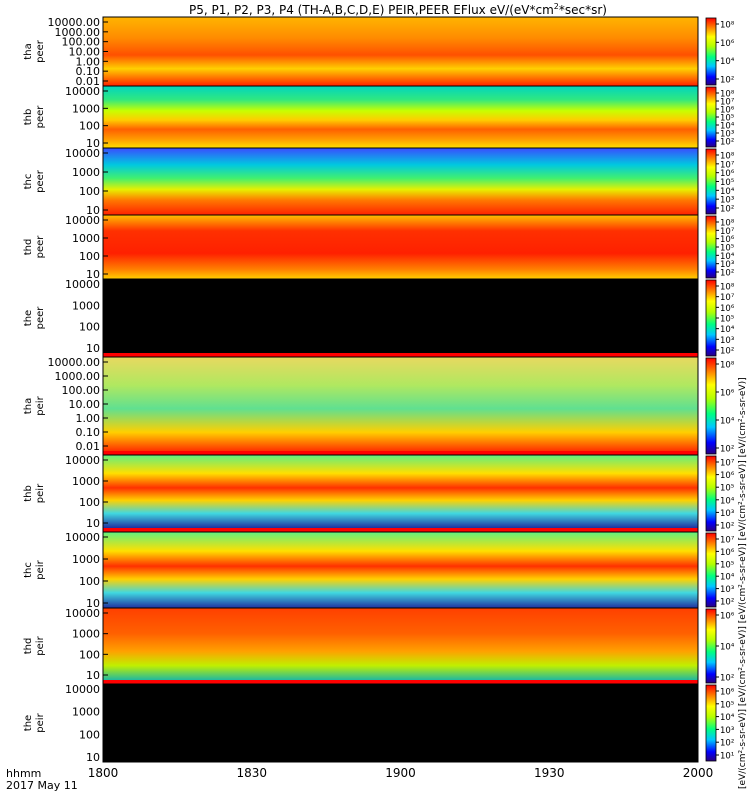 The image size is (750, 800). I want to click on spectrogram-the-peer, so click(400, 316).